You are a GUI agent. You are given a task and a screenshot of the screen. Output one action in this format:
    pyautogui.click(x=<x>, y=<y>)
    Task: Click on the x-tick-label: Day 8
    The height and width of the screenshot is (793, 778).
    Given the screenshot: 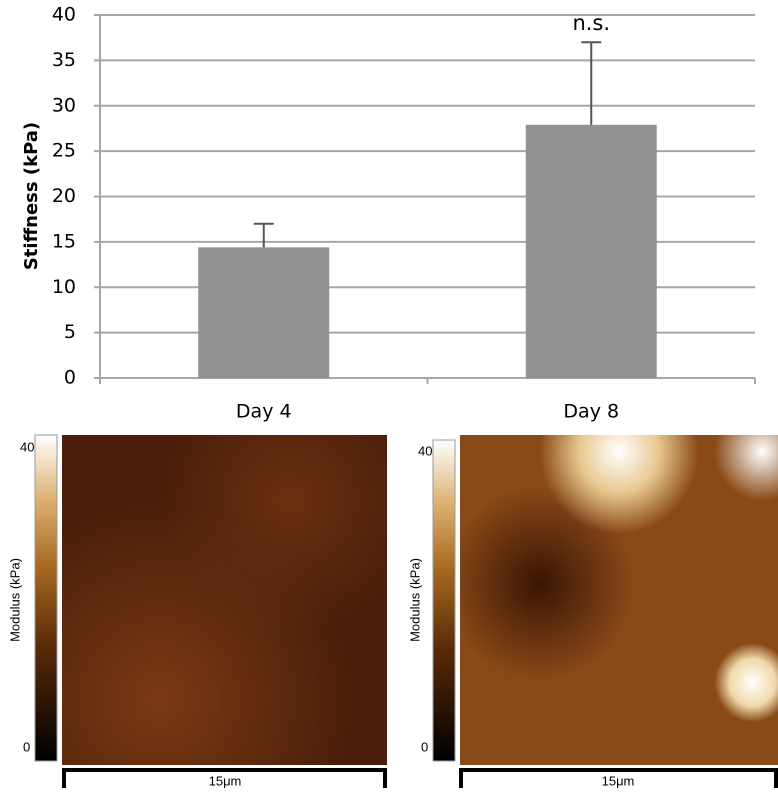 What is the action you would take?
    pyautogui.click(x=591, y=412)
    